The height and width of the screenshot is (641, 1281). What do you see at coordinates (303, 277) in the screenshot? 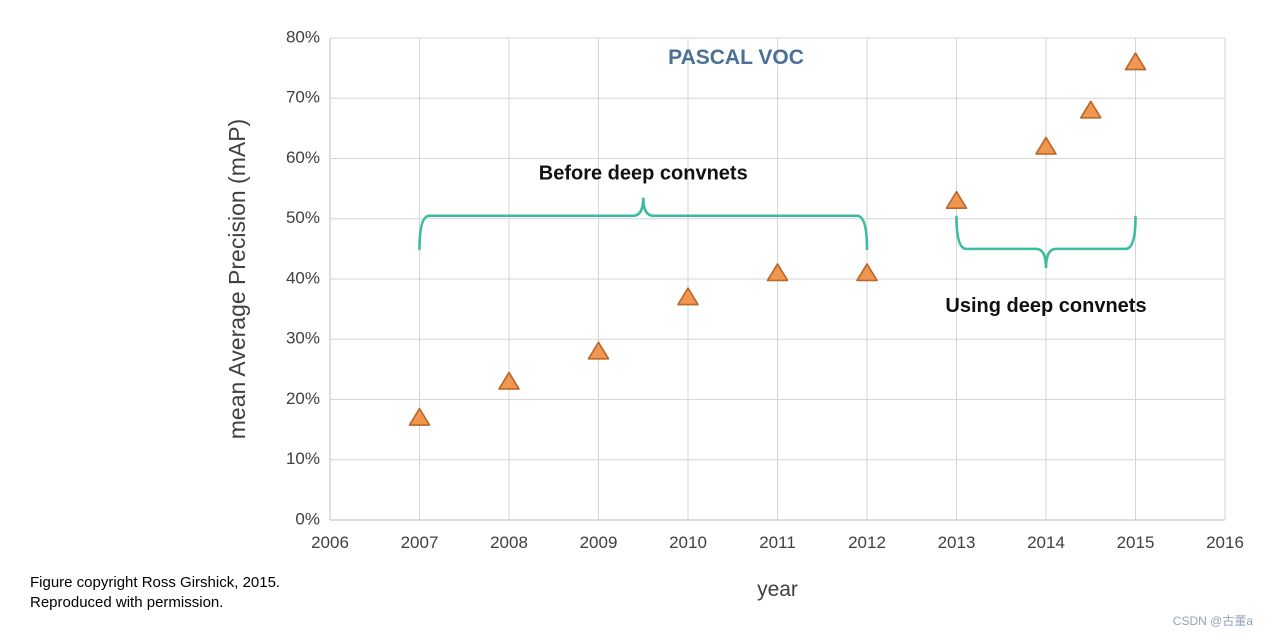
I see `y-tick-label: 40%` at bounding box center [303, 277].